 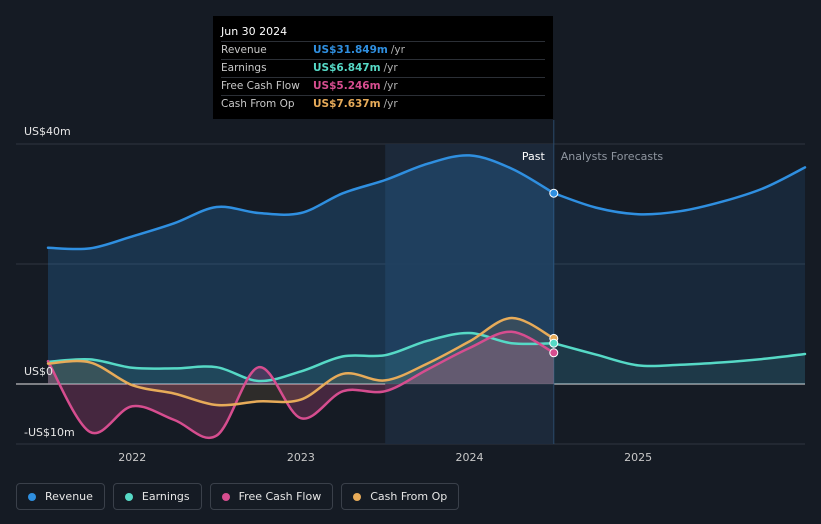 What do you see at coordinates (244, 68) in the screenshot?
I see `tooltip-label: Earnings` at bounding box center [244, 68].